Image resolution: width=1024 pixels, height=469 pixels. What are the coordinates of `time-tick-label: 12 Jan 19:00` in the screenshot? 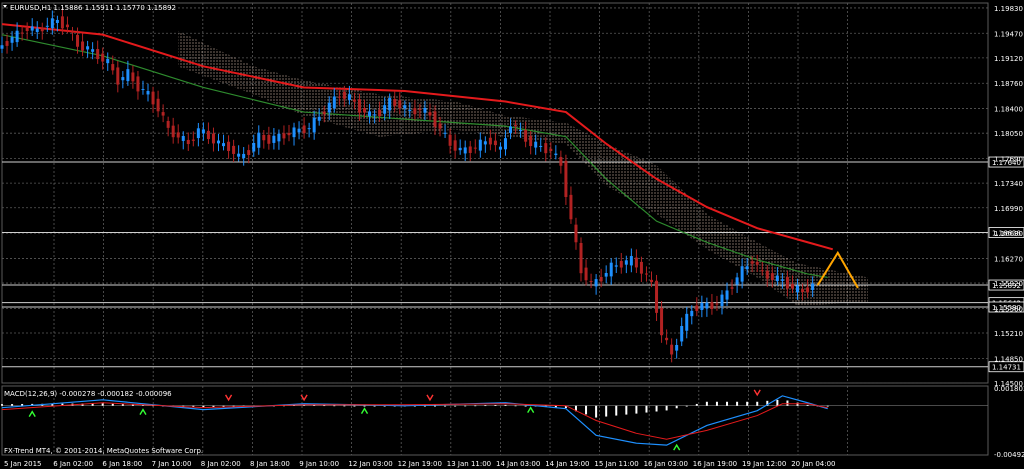 It's located at (420, 464).